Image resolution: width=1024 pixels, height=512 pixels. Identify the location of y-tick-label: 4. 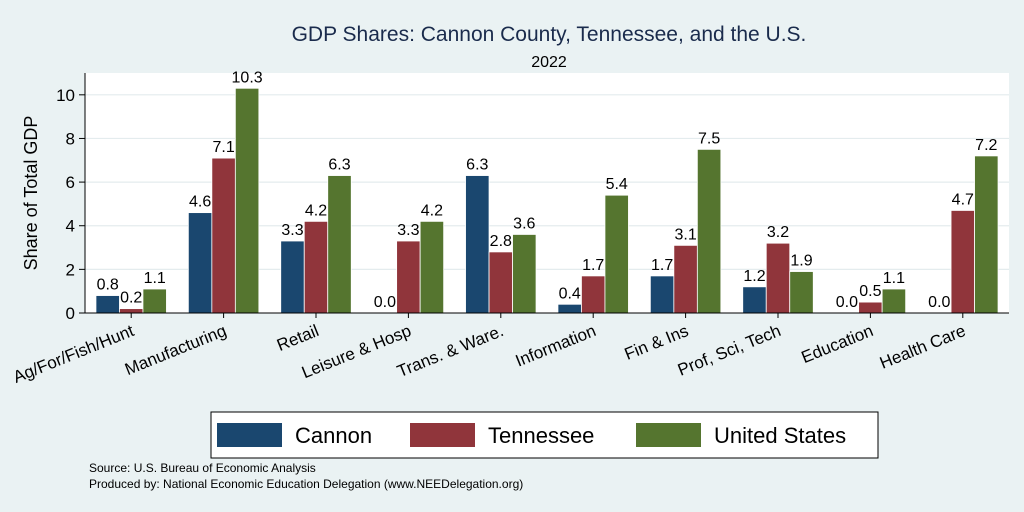
(70, 226).